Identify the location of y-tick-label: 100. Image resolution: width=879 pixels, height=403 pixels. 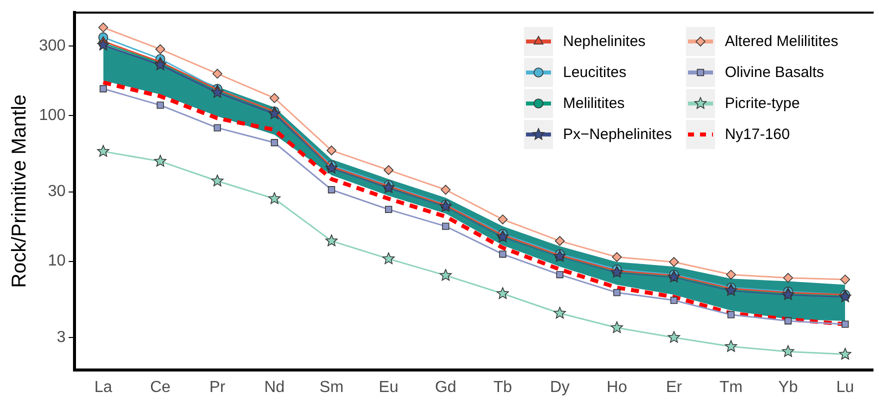
(52, 115).